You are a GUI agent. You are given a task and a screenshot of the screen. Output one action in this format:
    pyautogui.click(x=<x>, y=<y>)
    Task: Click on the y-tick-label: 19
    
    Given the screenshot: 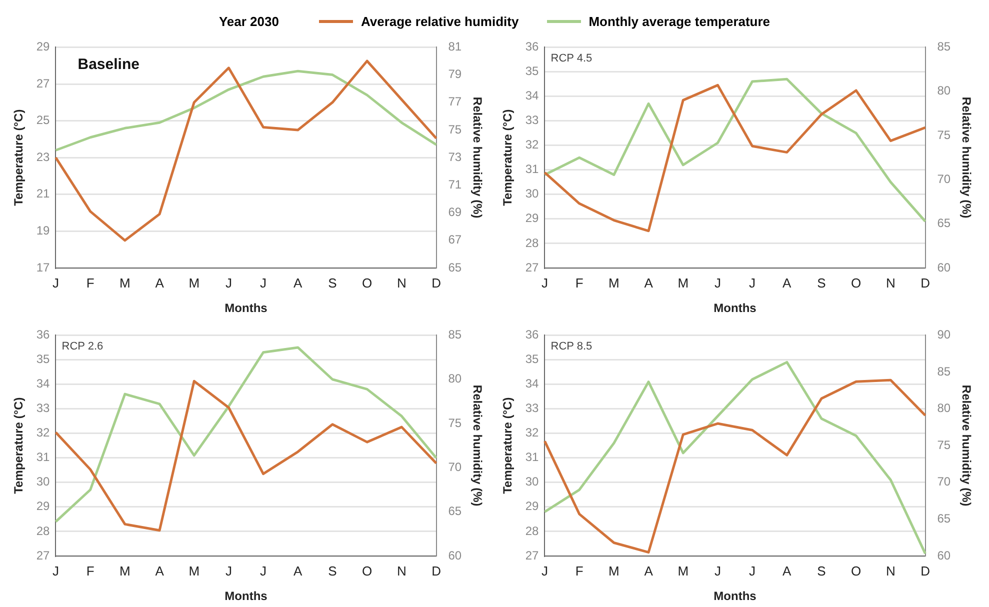 What is the action you would take?
    pyautogui.click(x=43, y=231)
    